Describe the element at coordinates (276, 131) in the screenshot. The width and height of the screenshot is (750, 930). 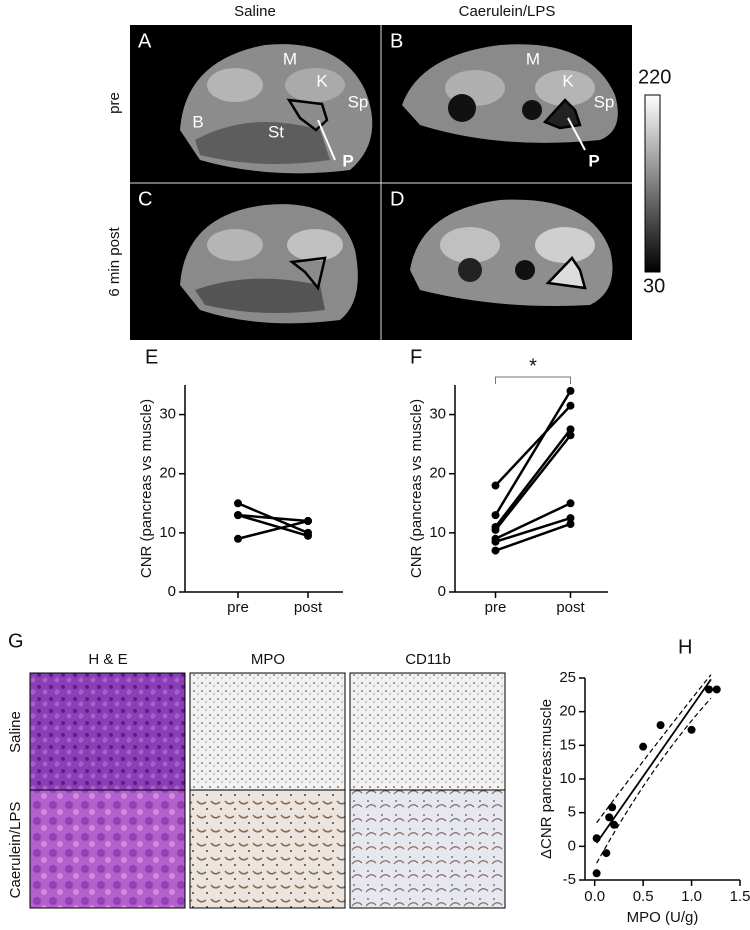
I see `organ-label: St` at that location.